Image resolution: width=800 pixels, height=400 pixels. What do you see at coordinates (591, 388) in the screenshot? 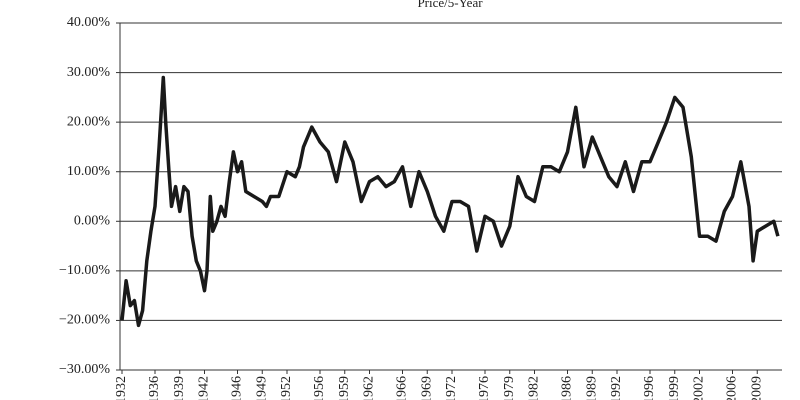
I see `x-tick-label: 1989` at bounding box center [591, 388].